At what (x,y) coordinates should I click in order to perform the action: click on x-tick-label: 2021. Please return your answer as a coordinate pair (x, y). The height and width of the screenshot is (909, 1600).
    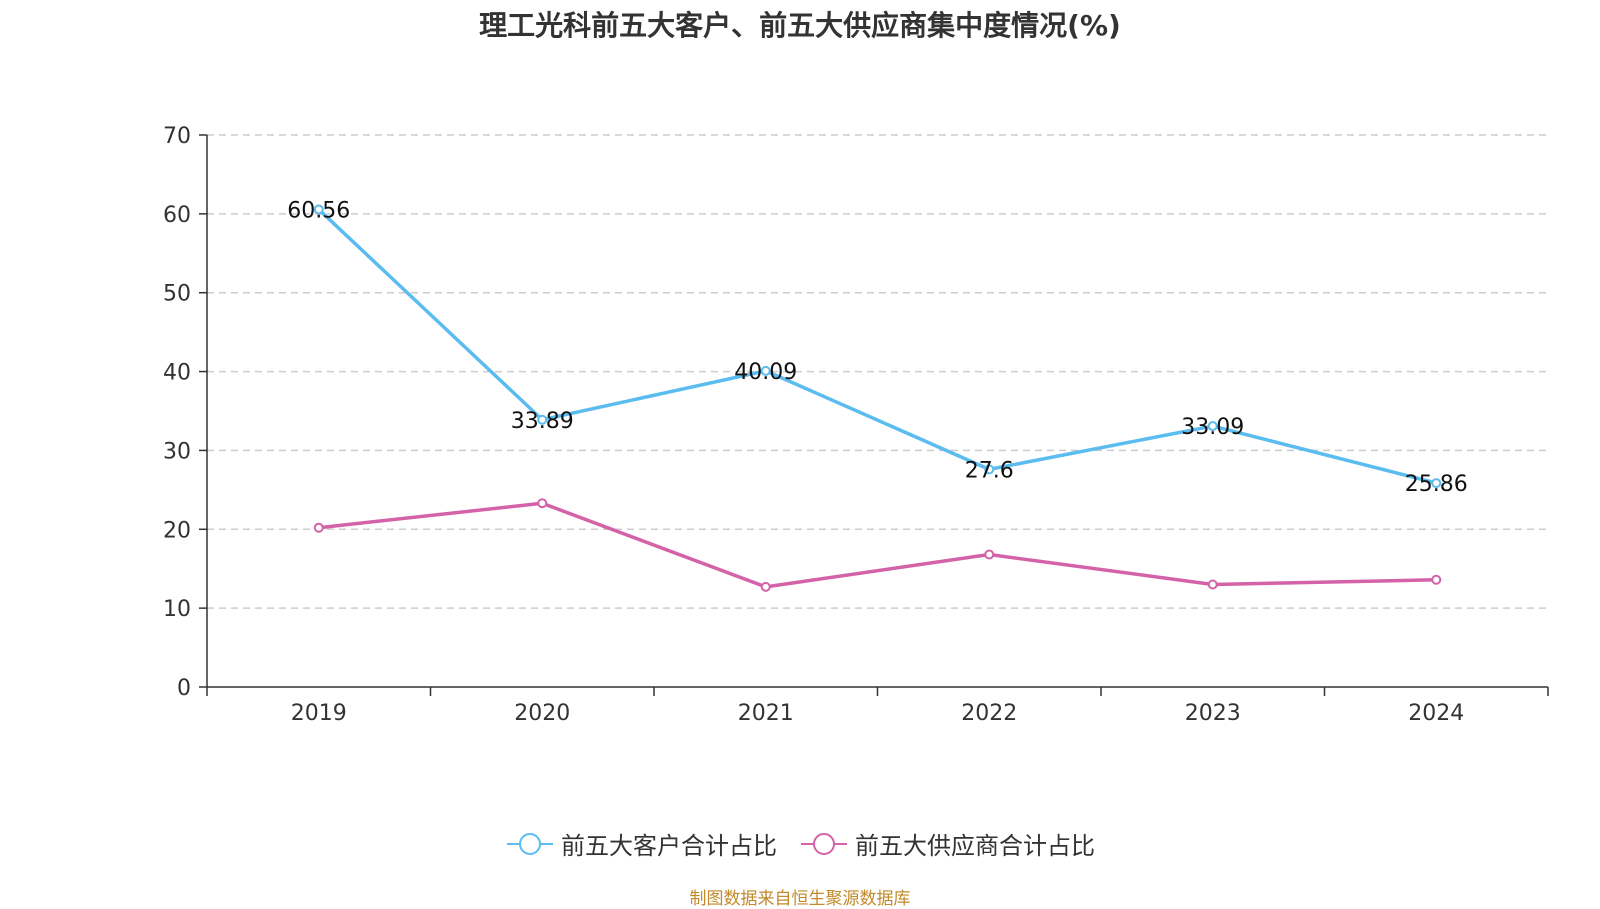
    Looking at the image, I should click on (766, 713).